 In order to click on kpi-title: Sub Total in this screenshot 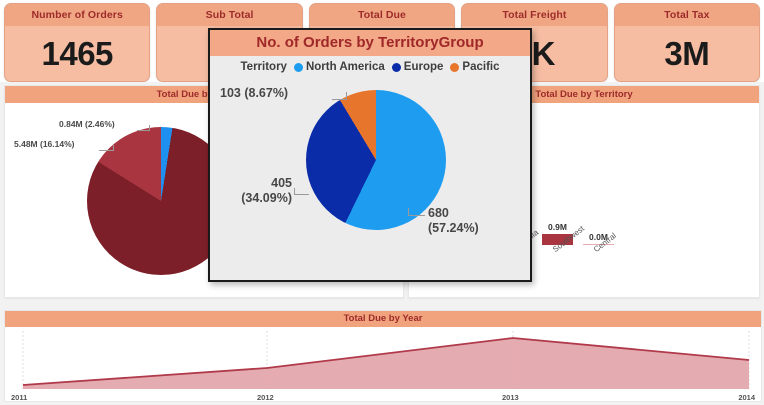, I will do `click(229, 15)`.